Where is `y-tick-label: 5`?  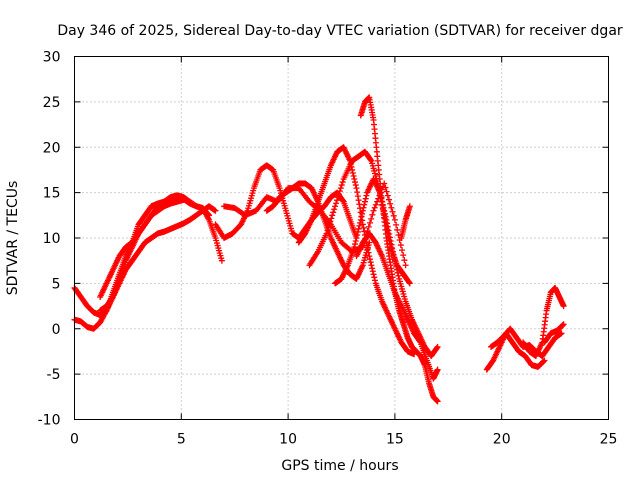
y-tick-label: 5 is located at coordinates (56, 284).